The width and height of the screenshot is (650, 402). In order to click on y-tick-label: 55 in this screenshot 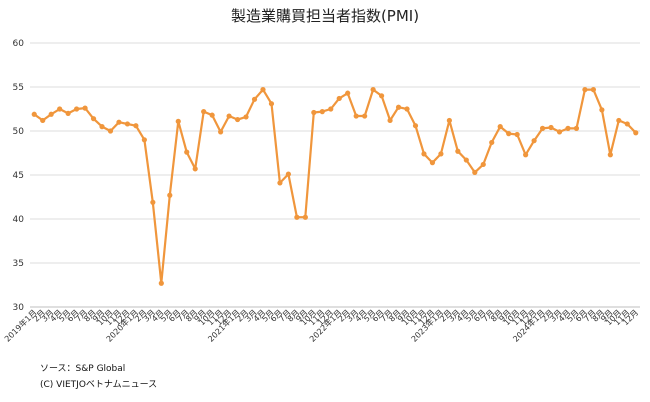, I will do `click(18, 88)`.